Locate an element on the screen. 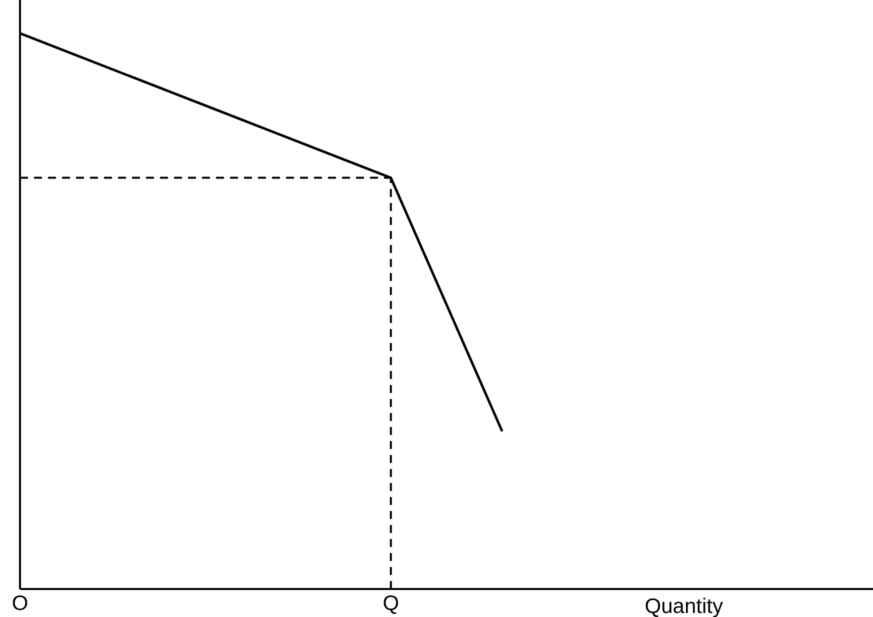 This screenshot has width=873, height=617. x-tick-label: O is located at coordinates (20, 603).